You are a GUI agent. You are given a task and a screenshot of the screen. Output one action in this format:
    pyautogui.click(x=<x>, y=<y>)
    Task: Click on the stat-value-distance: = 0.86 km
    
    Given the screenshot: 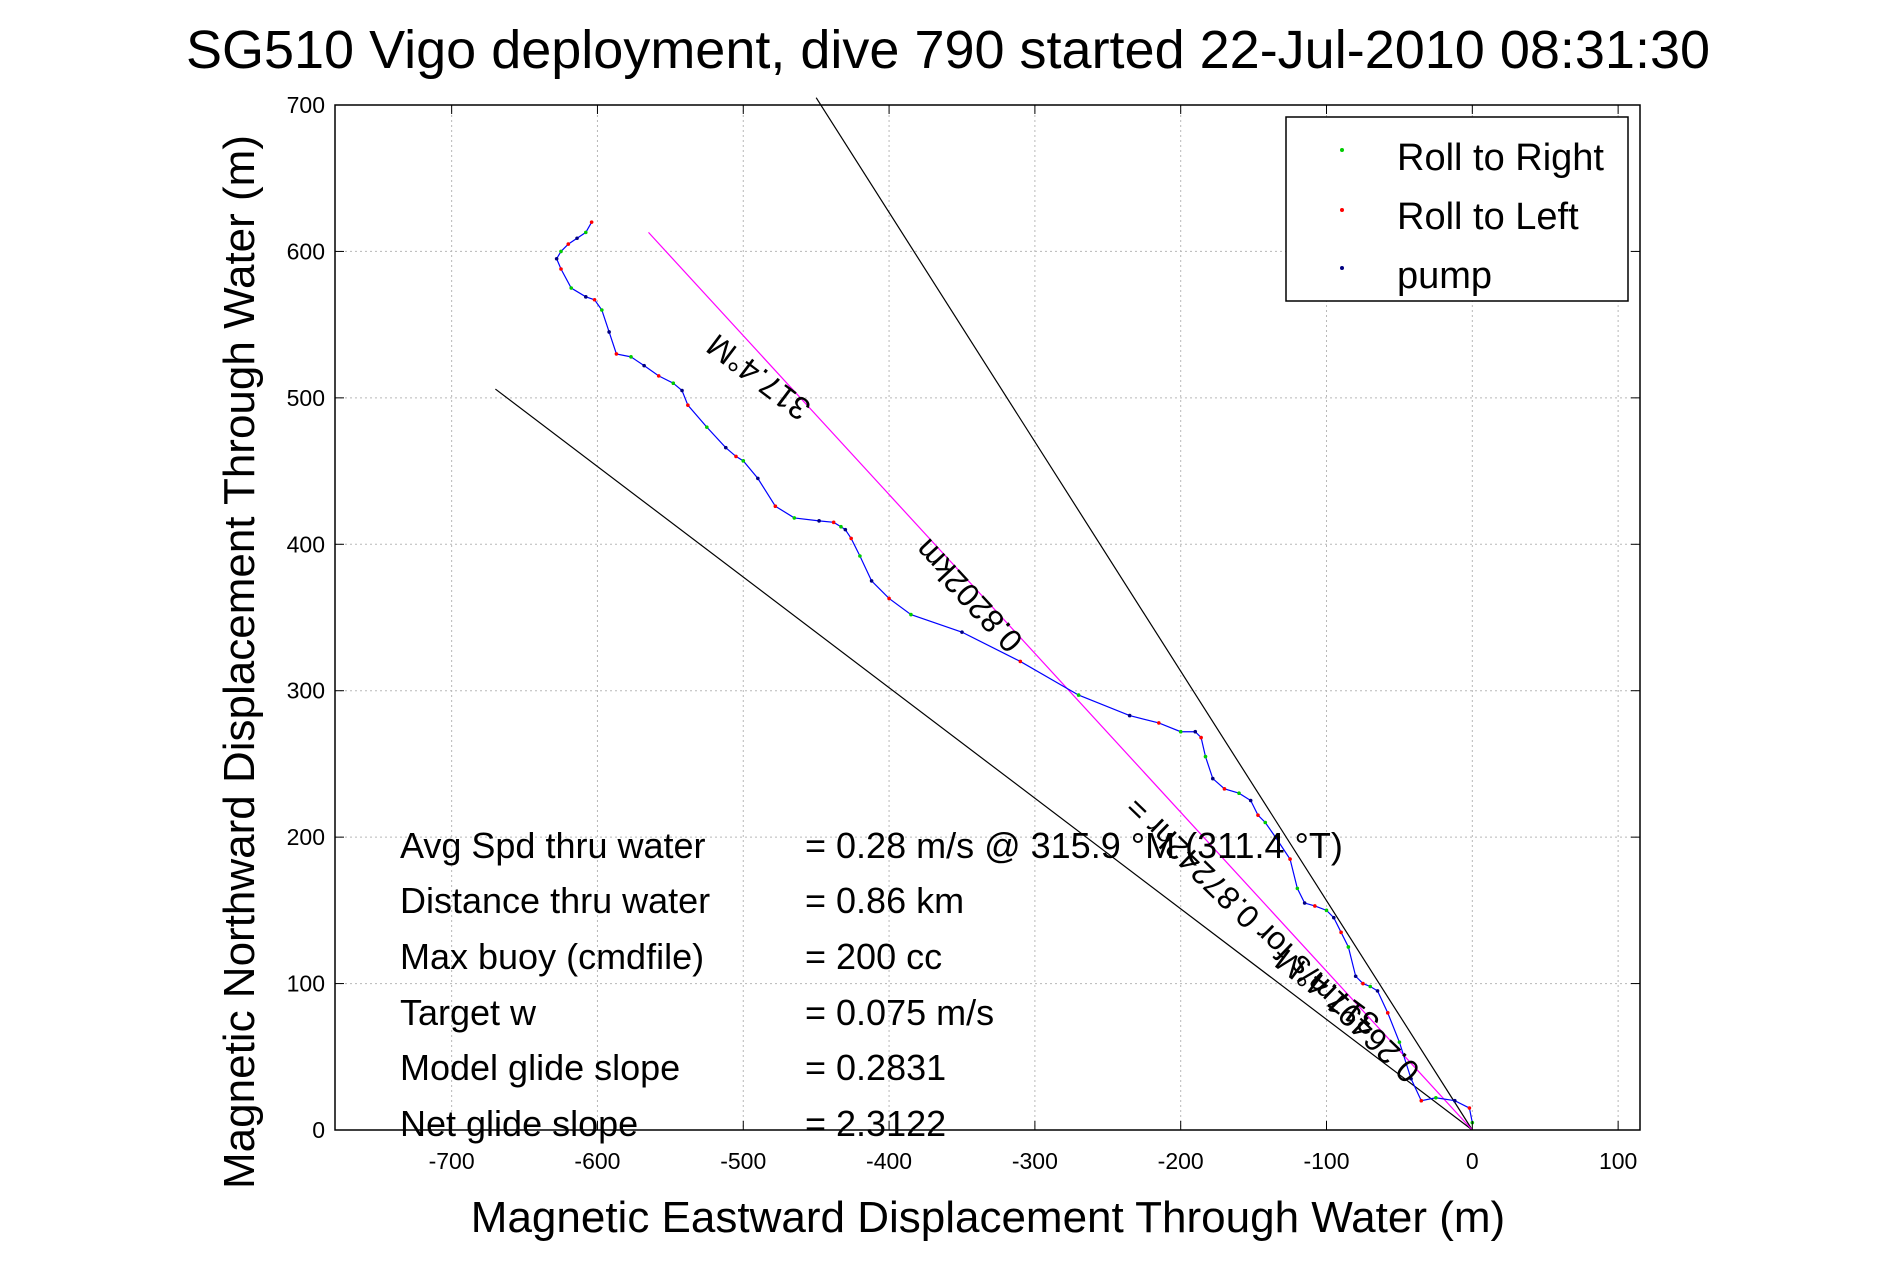 What is the action you would take?
    pyautogui.click(x=884, y=900)
    